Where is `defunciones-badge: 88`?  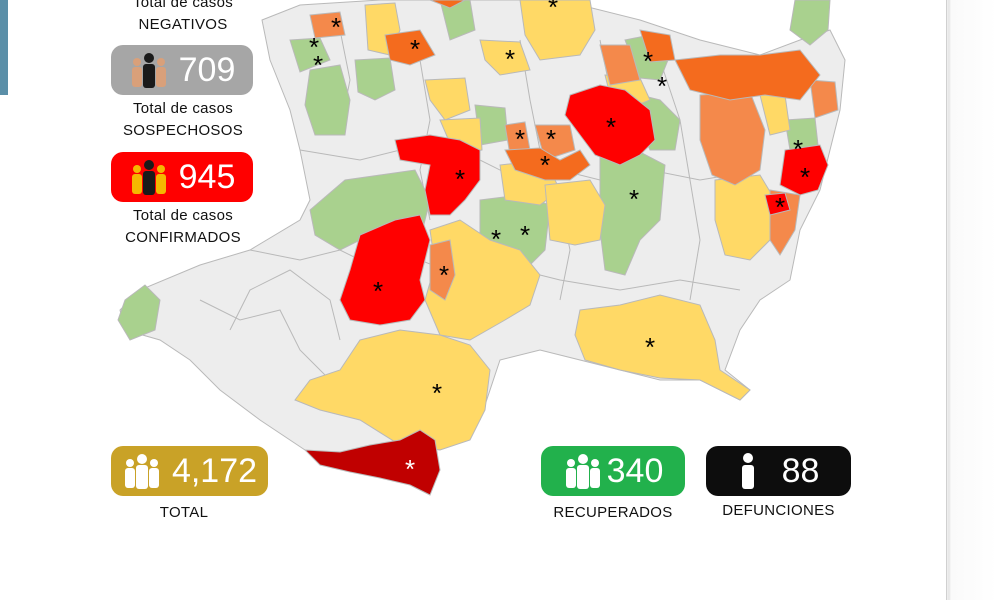 defunciones-badge: 88 is located at coordinates (778, 471).